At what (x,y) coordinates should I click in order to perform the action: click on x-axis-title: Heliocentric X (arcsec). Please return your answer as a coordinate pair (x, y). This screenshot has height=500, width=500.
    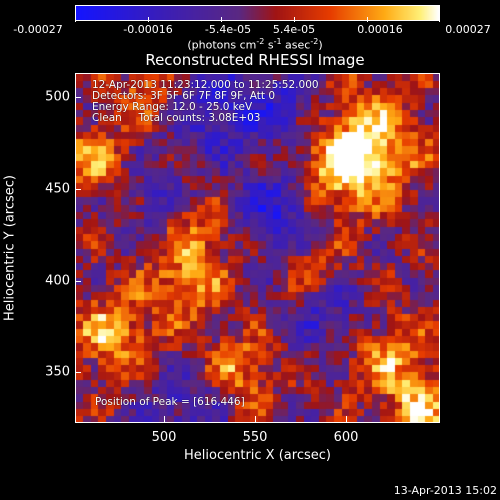
    Looking at the image, I should click on (257, 455).